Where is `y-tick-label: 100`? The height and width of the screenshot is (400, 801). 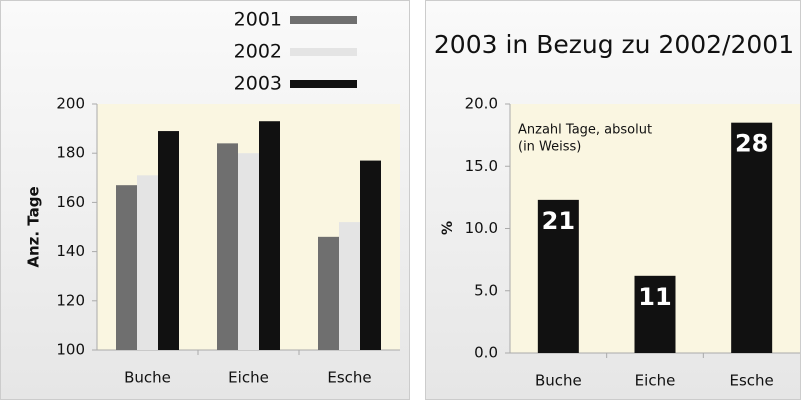 y-tick-label: 100 is located at coordinates (70, 350).